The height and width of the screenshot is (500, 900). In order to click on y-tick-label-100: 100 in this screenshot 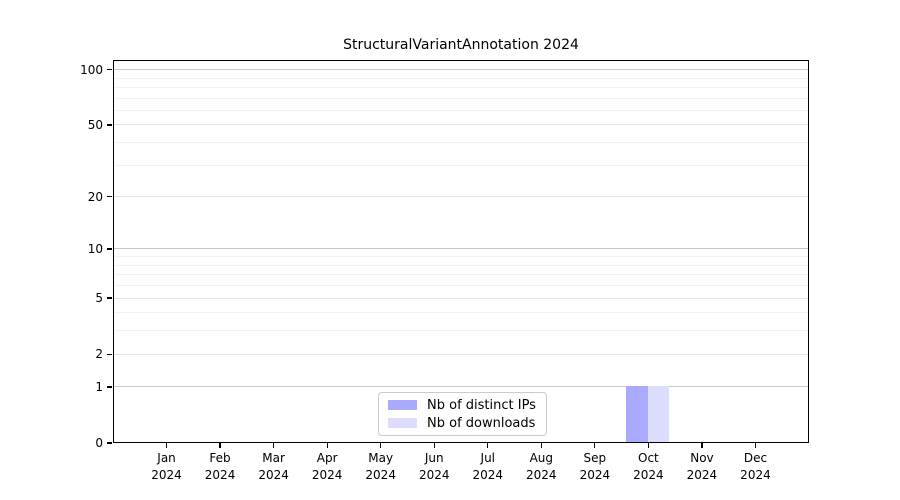, I will do `click(91, 69)`.